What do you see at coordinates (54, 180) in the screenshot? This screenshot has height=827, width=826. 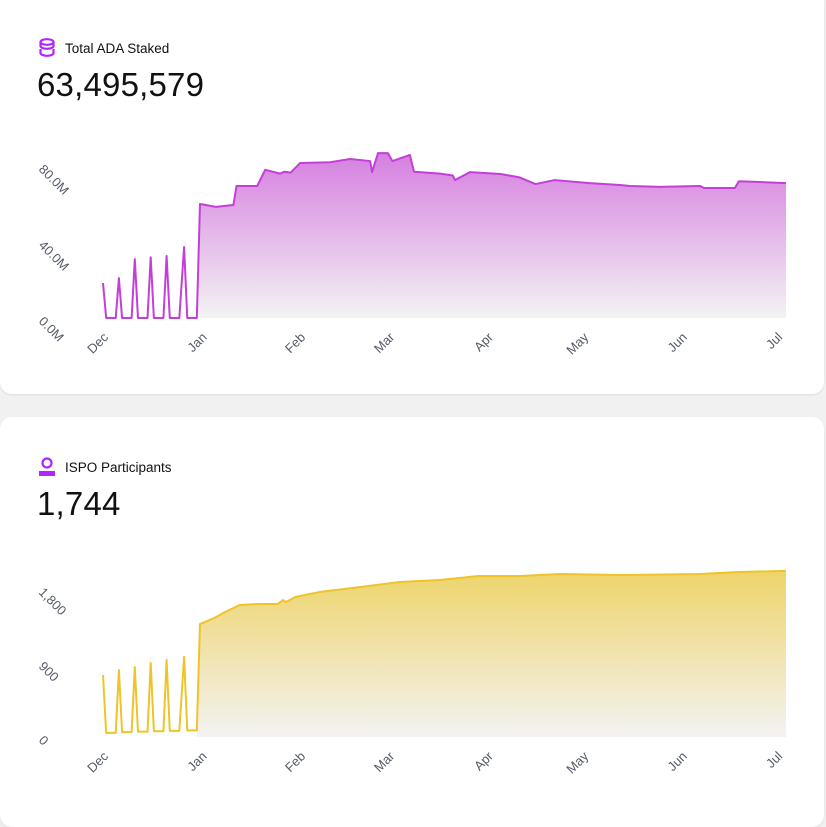 I see `y-tick-label: 80.0M` at bounding box center [54, 180].